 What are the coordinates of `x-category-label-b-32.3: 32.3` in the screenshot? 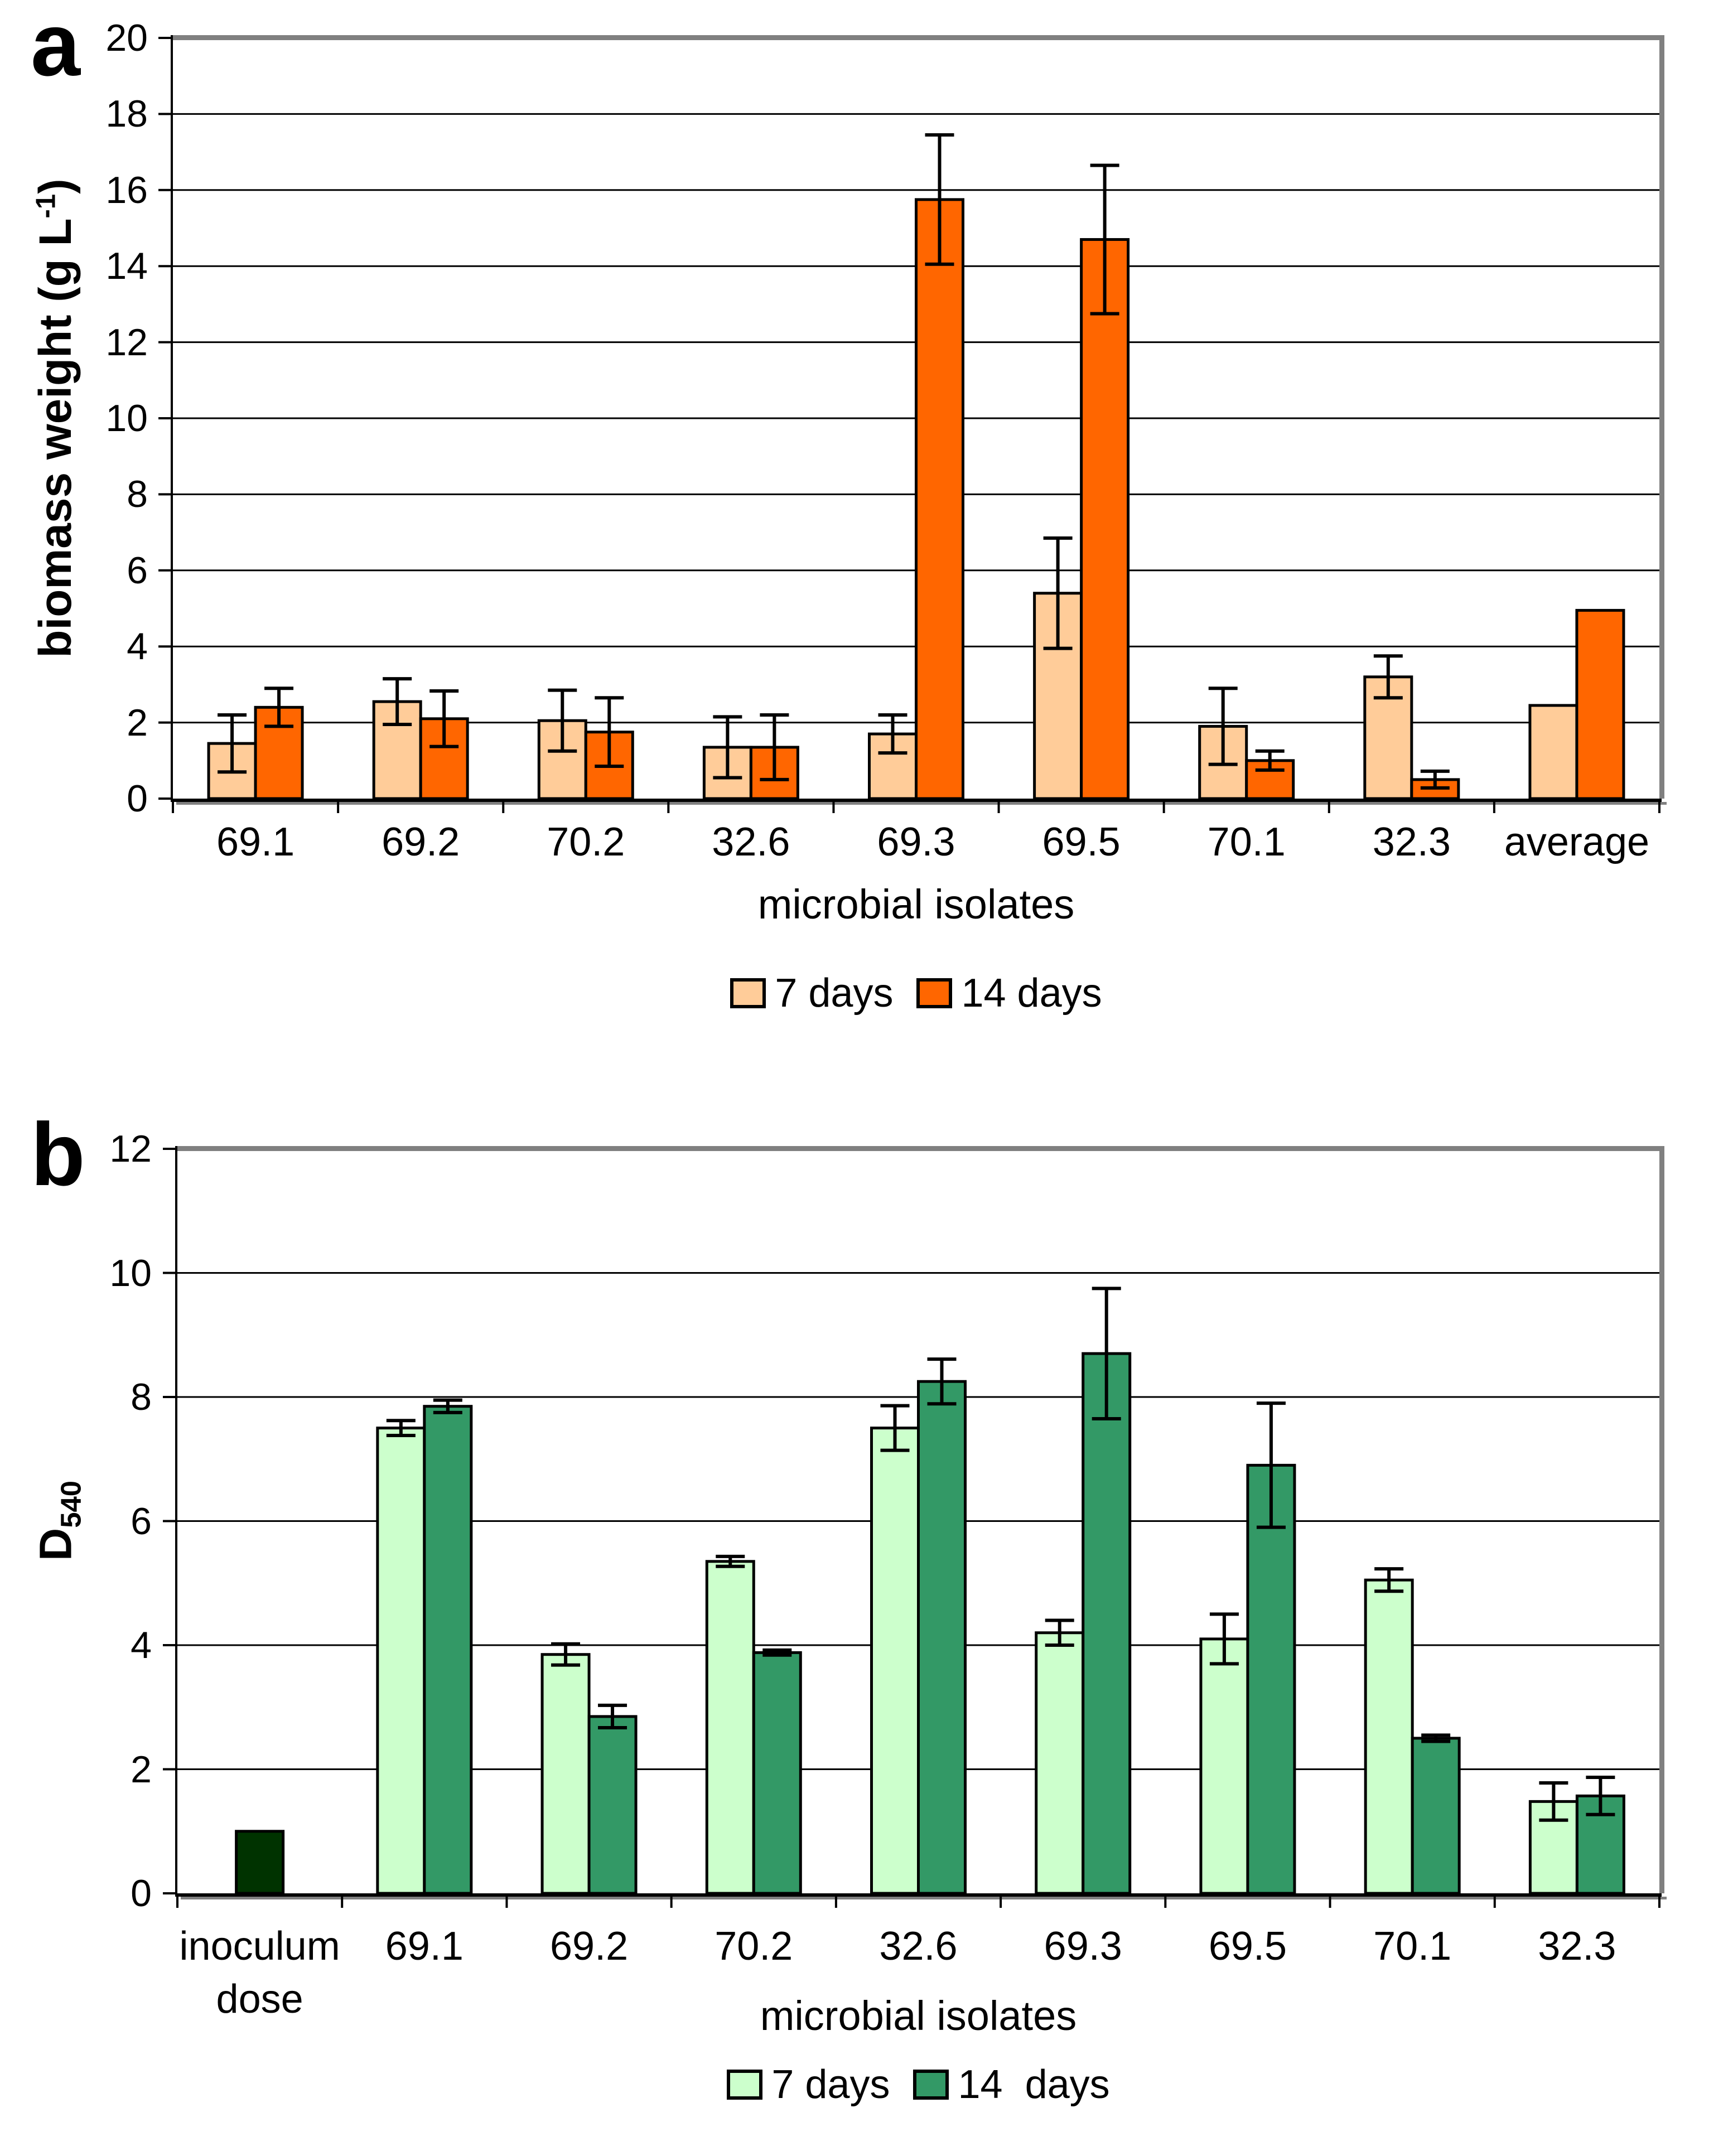 It's located at (1577, 1946).